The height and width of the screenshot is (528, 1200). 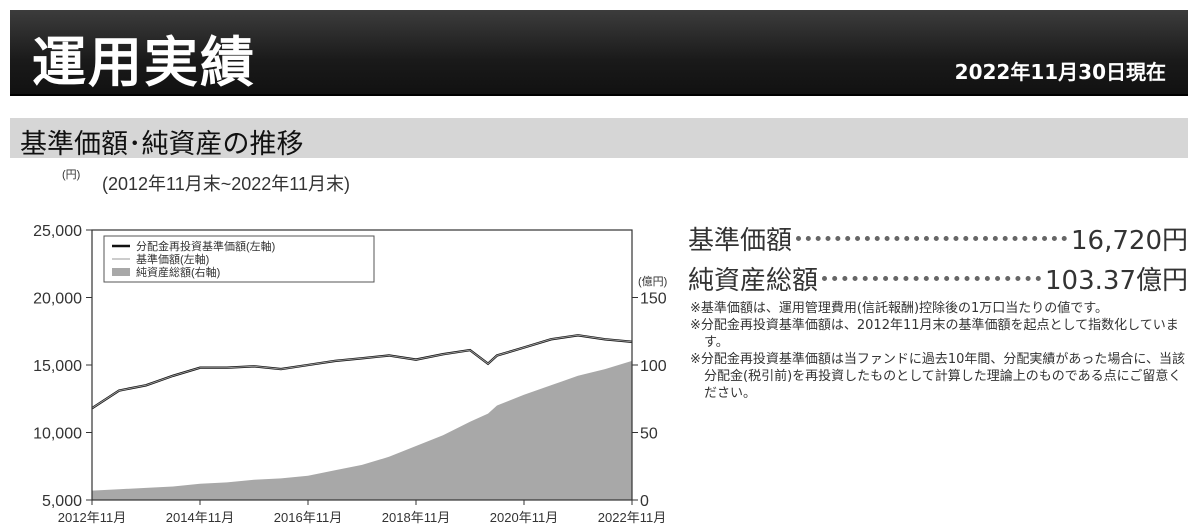 I want to click on legend-label: 基準価額(左軸), so click(x=172, y=259).